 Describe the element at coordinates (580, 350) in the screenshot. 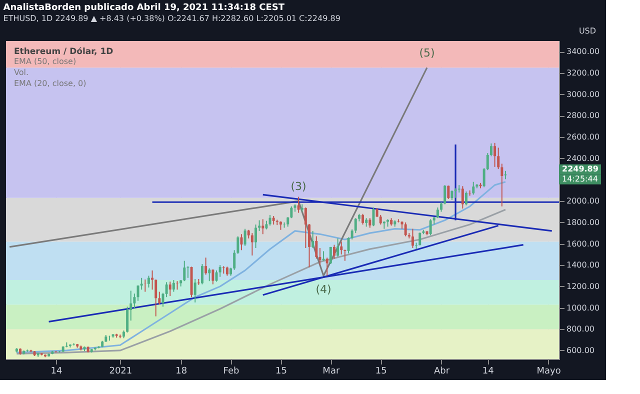

I see `y-tick-label: 600.00` at that location.